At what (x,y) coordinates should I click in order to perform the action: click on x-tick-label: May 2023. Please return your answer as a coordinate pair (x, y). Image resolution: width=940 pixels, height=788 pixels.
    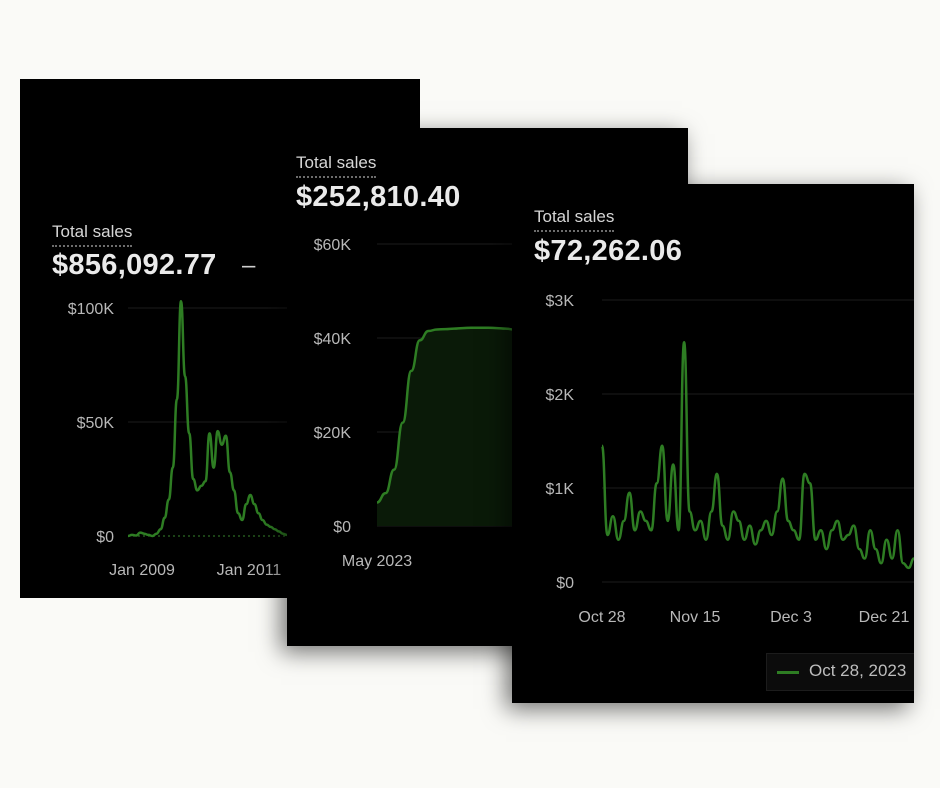
    Looking at the image, I should click on (377, 561).